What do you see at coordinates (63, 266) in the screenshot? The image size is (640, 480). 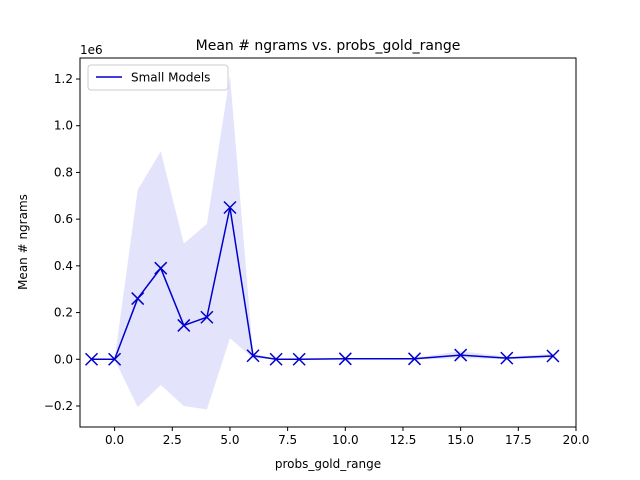 I see `y-tick-label: 0.4` at bounding box center [63, 266].